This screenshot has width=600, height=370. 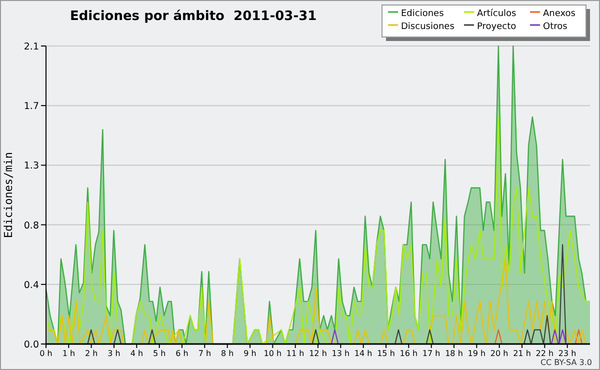 I want to click on x-tick-label: 15 h, so click(x=386, y=353).